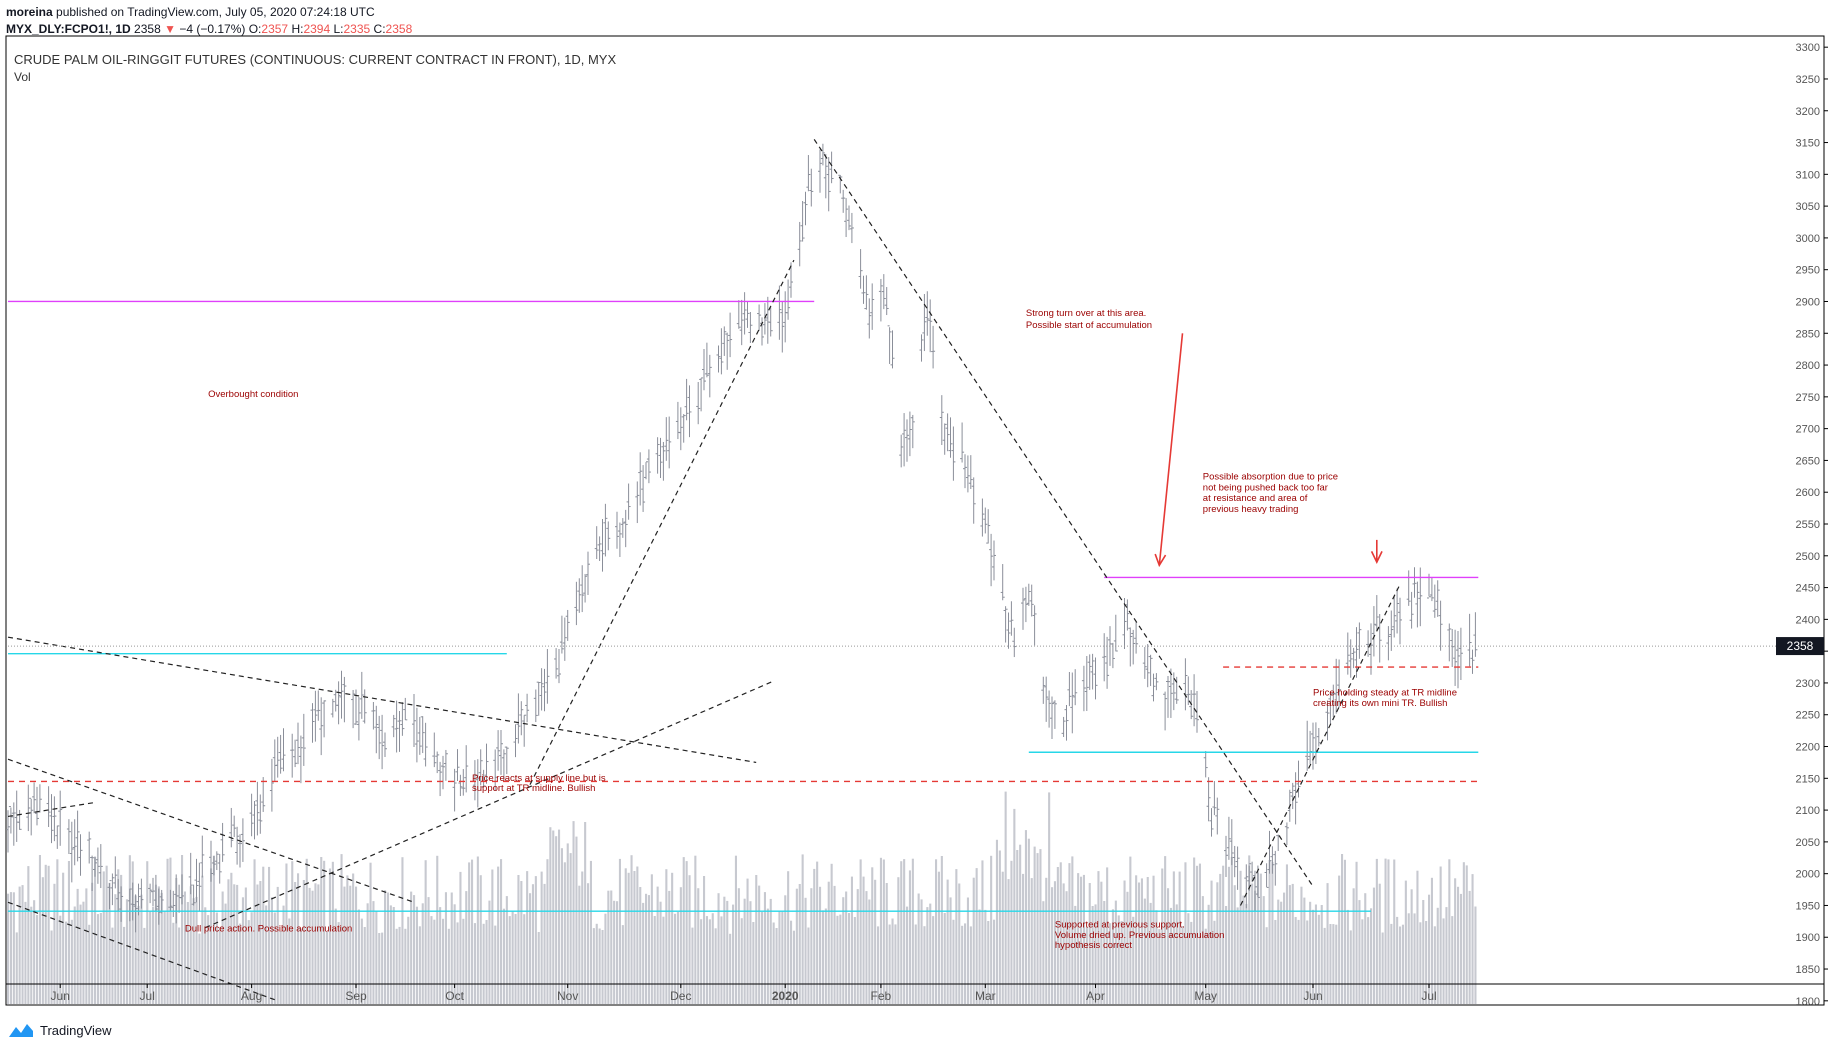 The image size is (1828, 1047). What do you see at coordinates (1808, 493) in the screenshot?
I see `price-tick-label: 2600` at bounding box center [1808, 493].